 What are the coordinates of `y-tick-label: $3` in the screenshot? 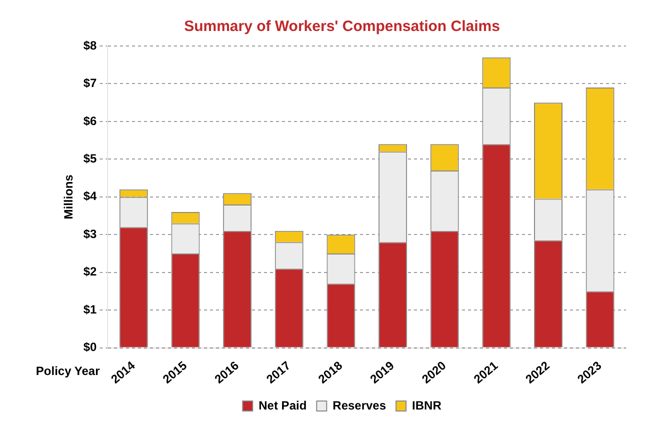 It's located at (90, 233).